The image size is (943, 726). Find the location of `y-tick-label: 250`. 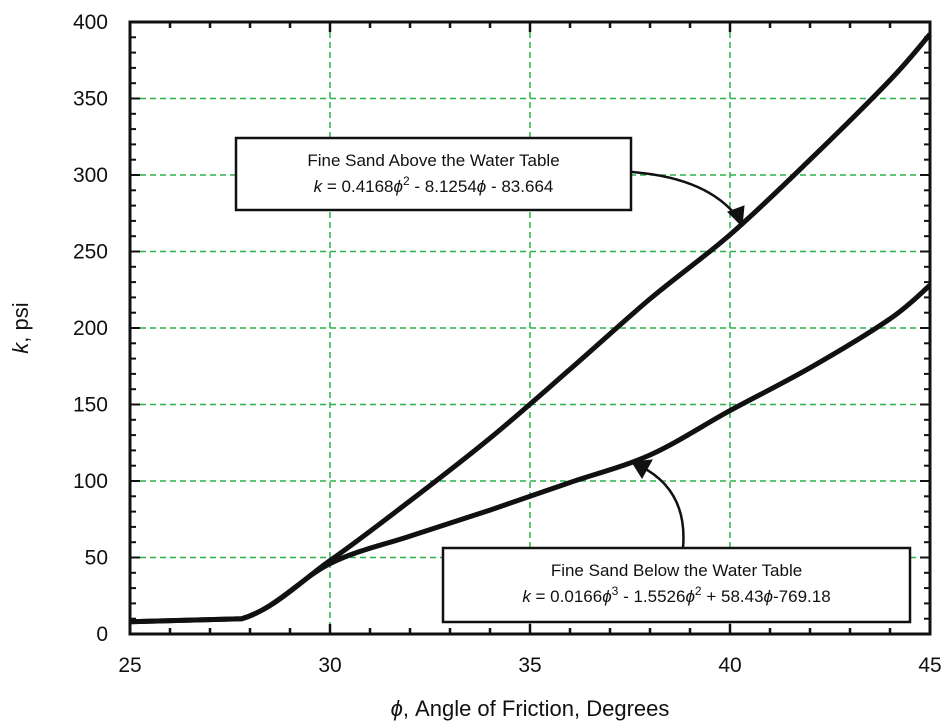

y-tick-label: 250 is located at coordinates (90, 252).